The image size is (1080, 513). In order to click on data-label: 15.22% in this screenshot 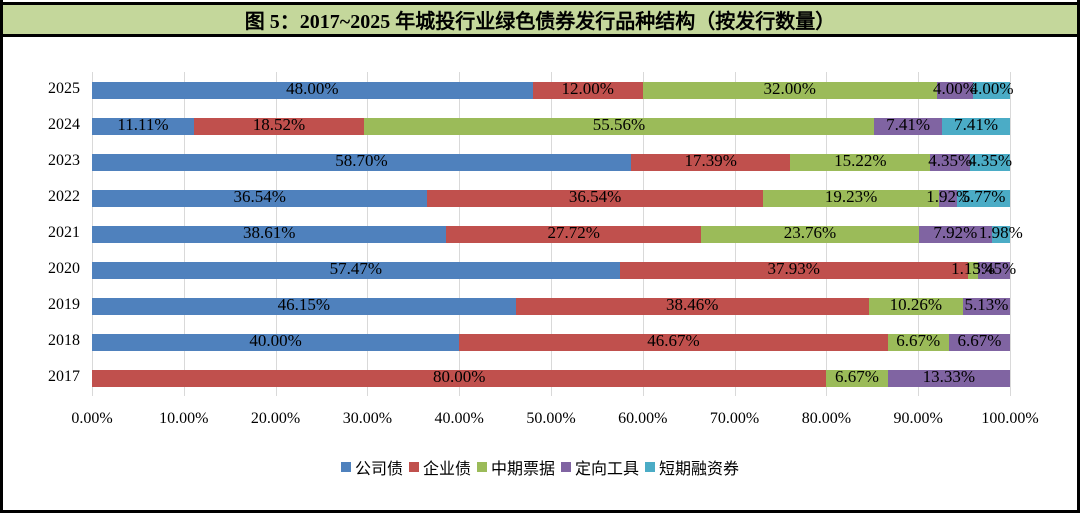, I will do `click(860, 160)`.